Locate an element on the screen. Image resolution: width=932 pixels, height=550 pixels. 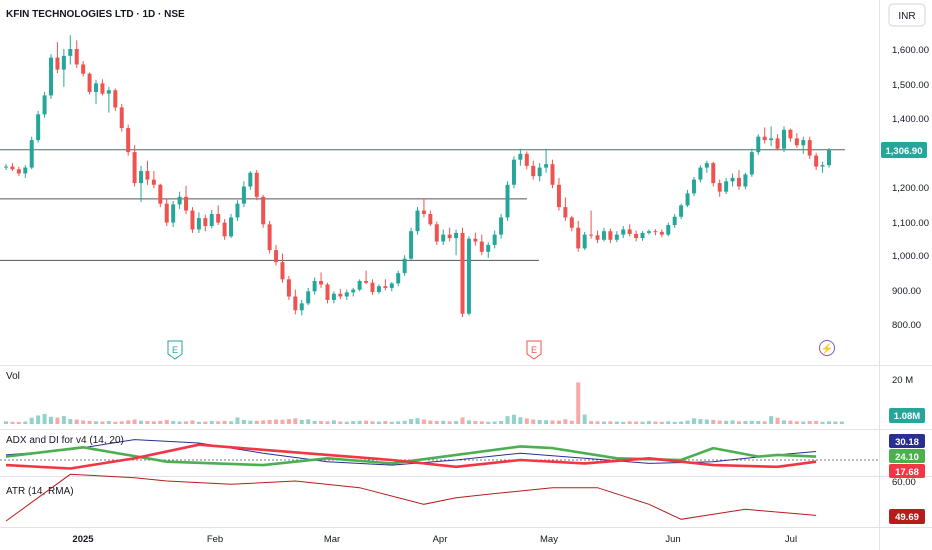
earnings-badge-label: E is located at coordinates (534, 350).